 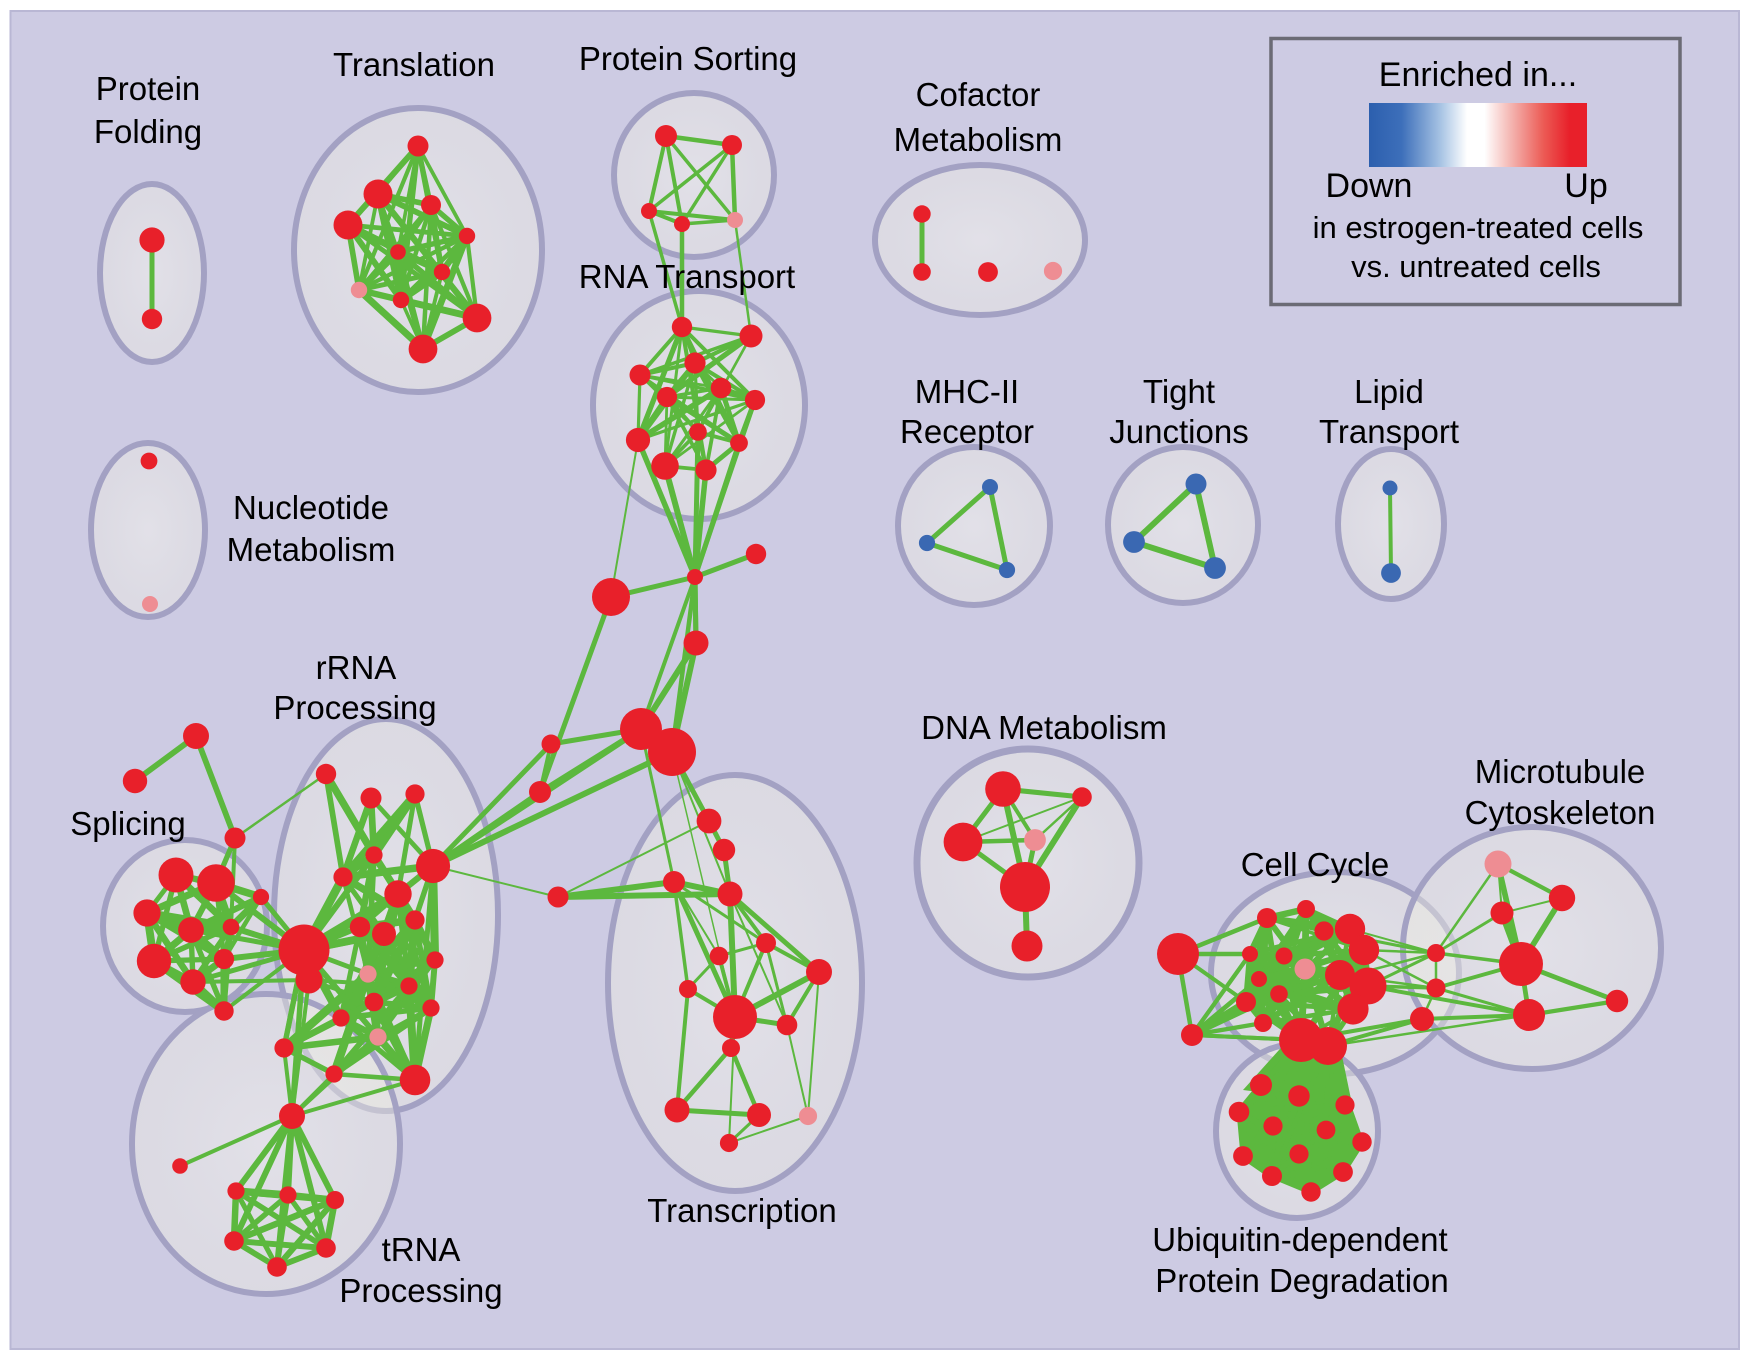 What do you see at coordinates (1302, 1280) in the screenshot?
I see `svg-text: Protein Degradation` at bounding box center [1302, 1280].